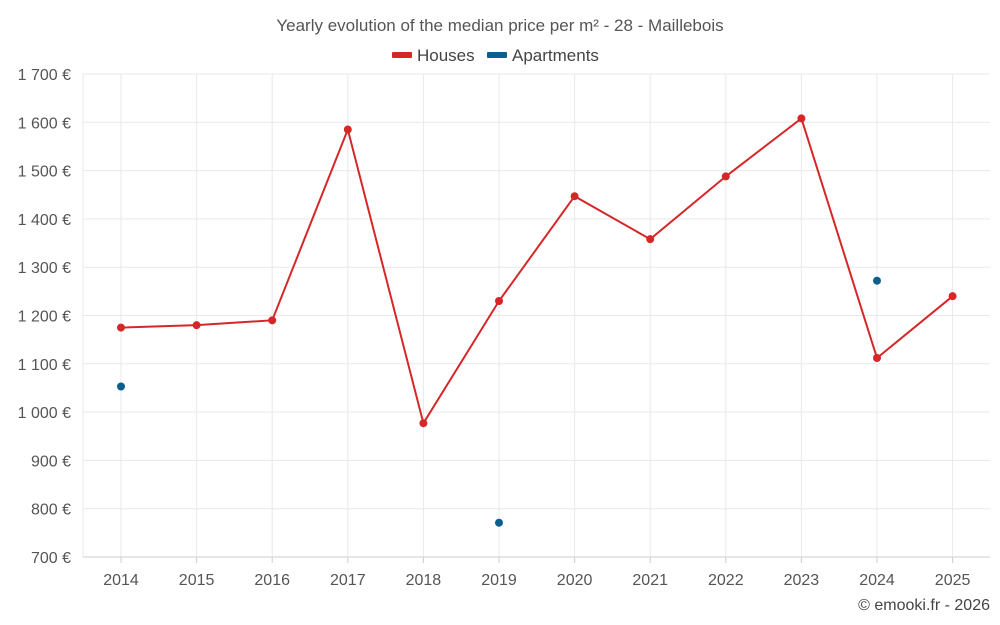  Describe the element at coordinates (402, 55) in the screenshot. I see `legend-swatch-houses` at that location.